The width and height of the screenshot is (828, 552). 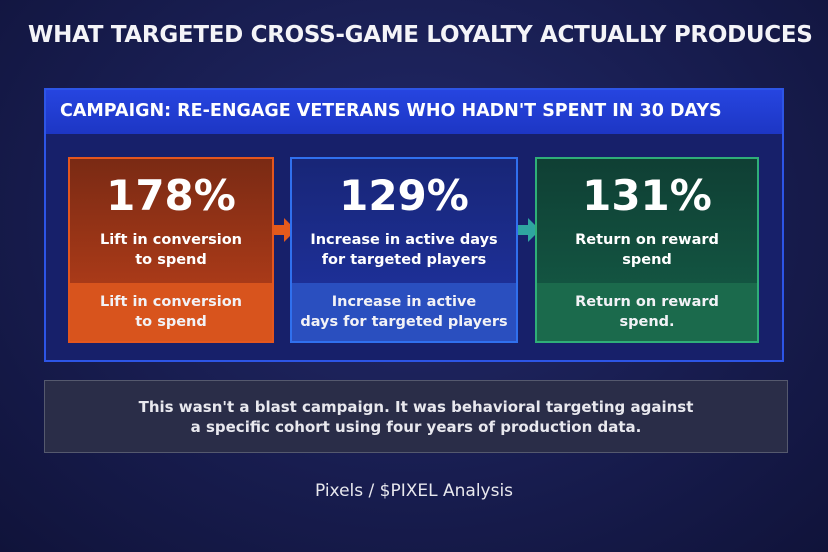 I want to click on metric-detail: Lift in conversion to spend, so click(x=171, y=312).